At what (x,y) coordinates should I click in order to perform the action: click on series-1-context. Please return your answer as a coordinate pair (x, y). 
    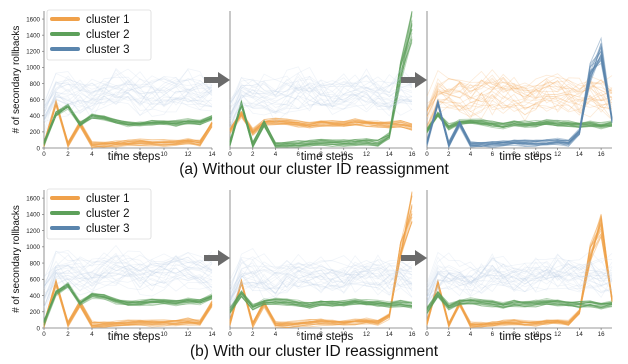
    Looking at the image, I should click on (519, 101).